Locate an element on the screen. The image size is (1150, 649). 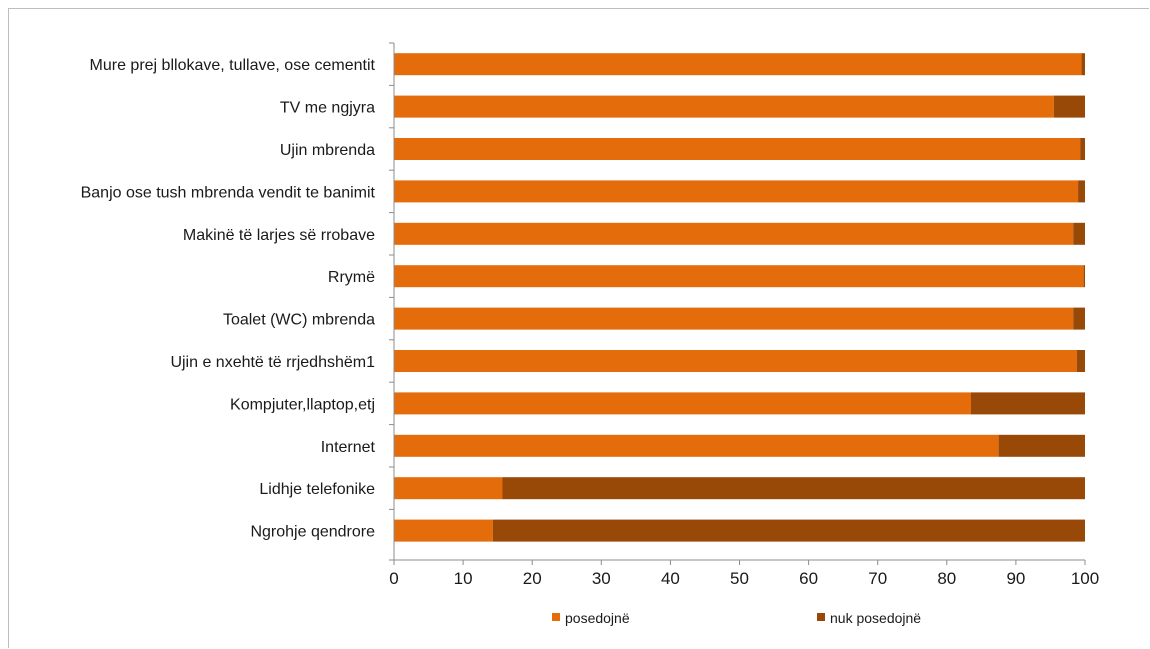
category-label-6: Toalet (WC) mbrenda is located at coordinates (299, 320).